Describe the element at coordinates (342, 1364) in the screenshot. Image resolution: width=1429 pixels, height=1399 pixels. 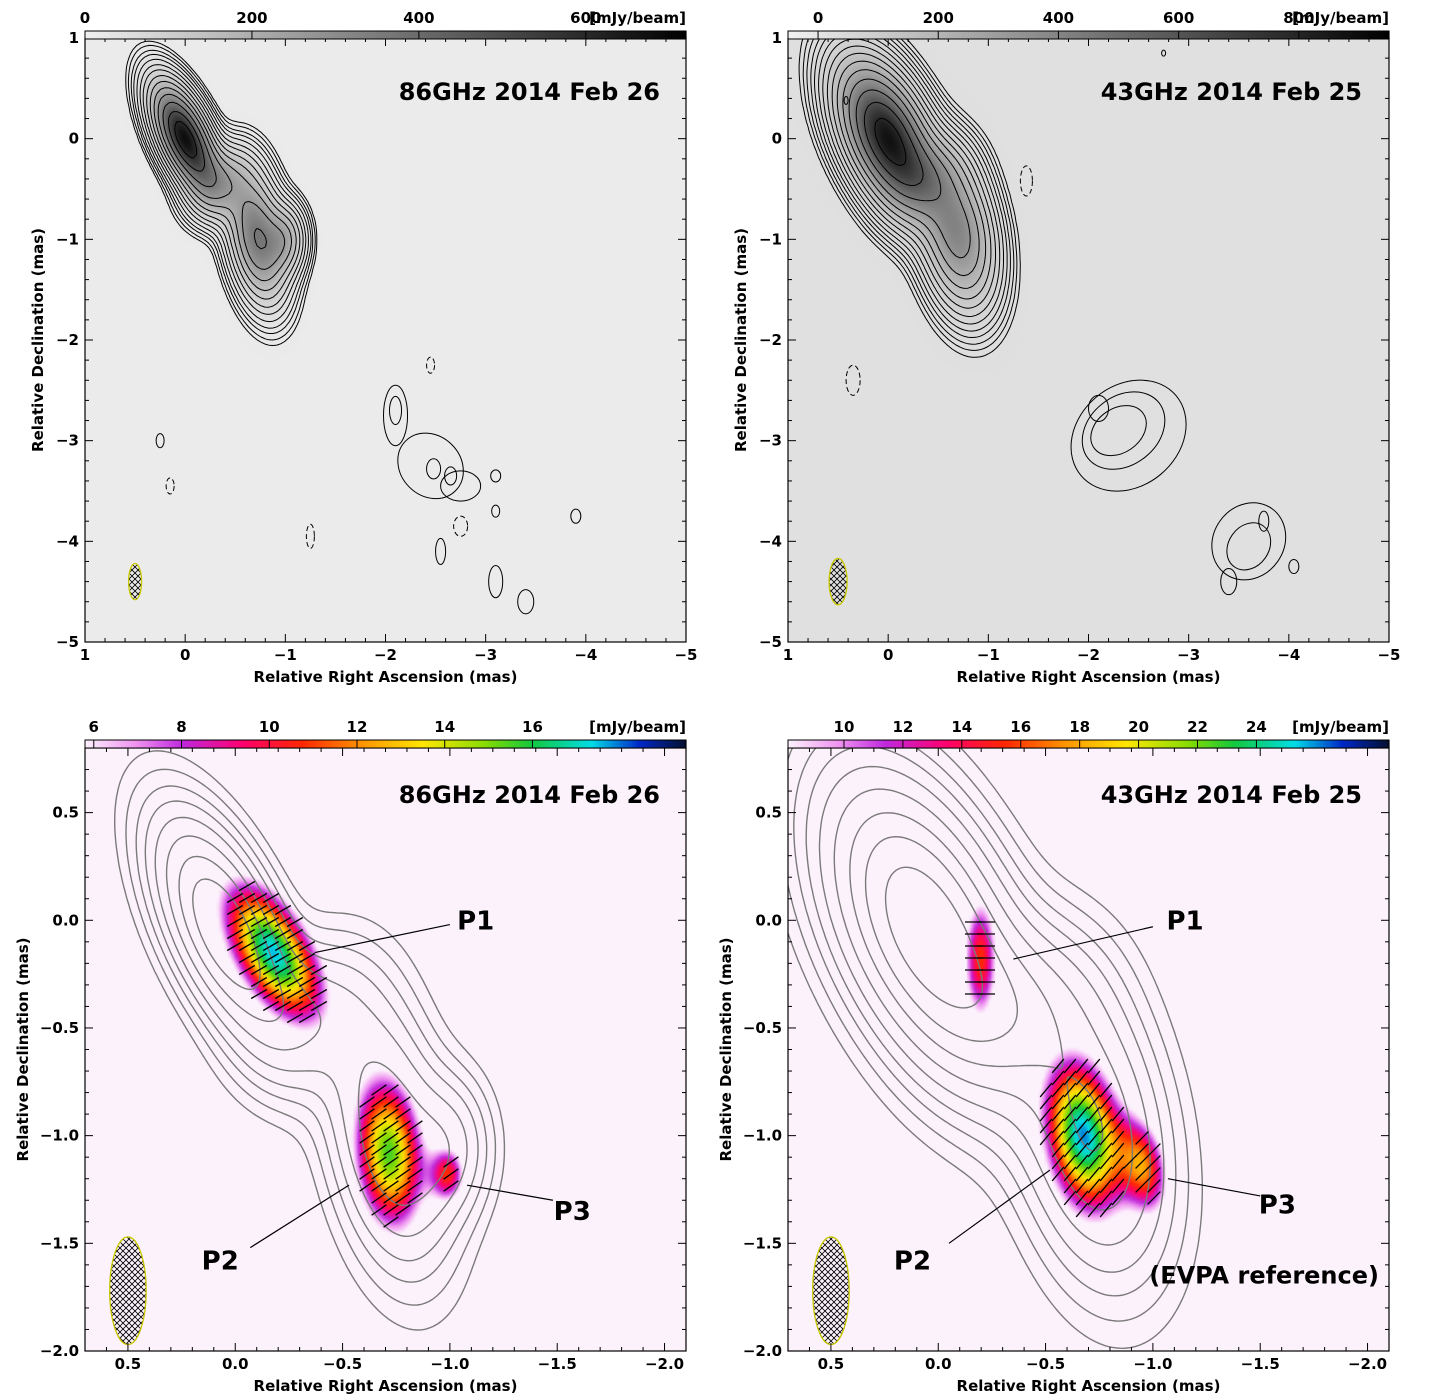
I see `x-tick-label: −0.5` at that location.